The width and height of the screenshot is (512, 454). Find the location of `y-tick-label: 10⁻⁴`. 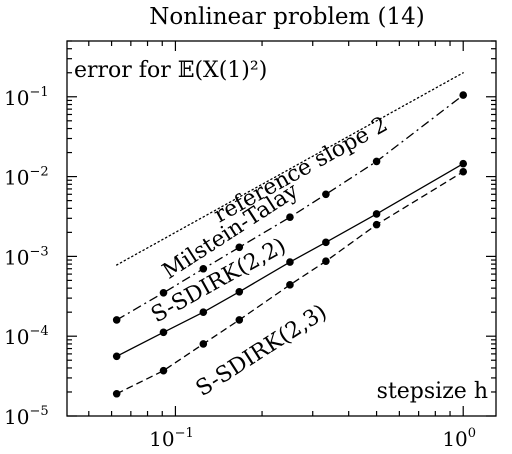

y-tick-label: 10⁻⁴ is located at coordinates (26, 336).